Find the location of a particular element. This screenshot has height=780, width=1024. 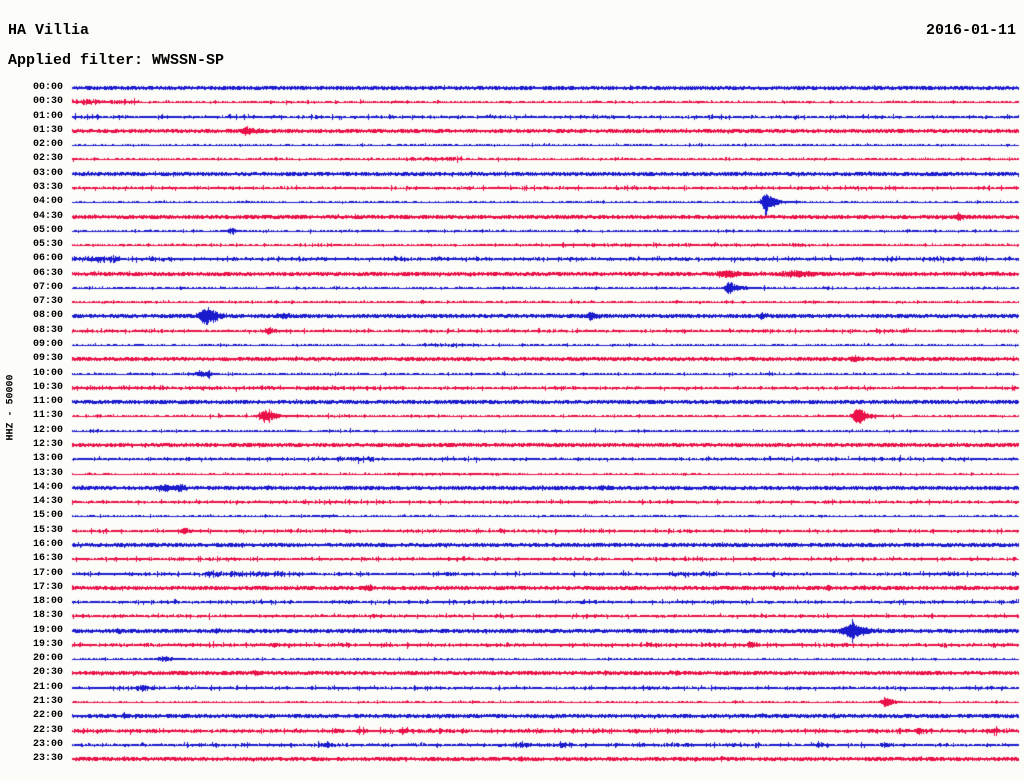

time-label: 10:30 is located at coordinates (47, 387).